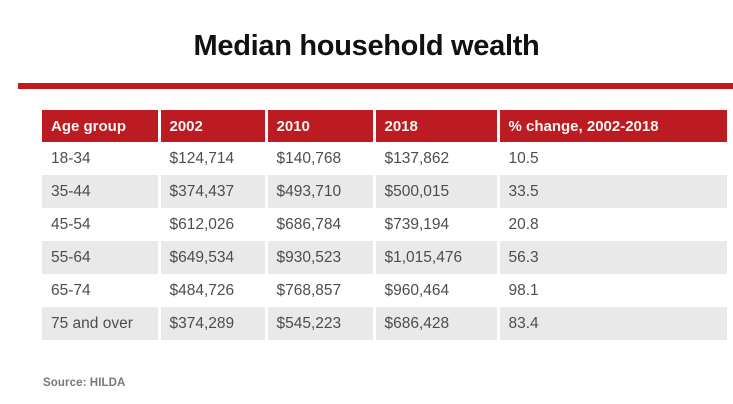 The height and width of the screenshot is (404, 733). I want to click on table-cell: 65-74, so click(71, 290).